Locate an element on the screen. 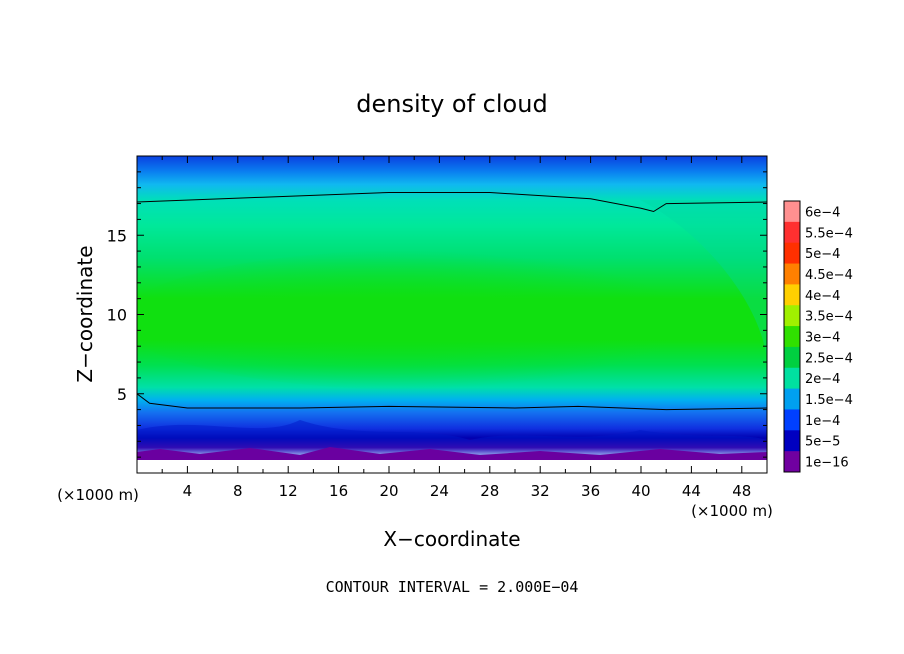 This screenshot has width=904, height=654. x-tick-label: 36 is located at coordinates (590, 491).